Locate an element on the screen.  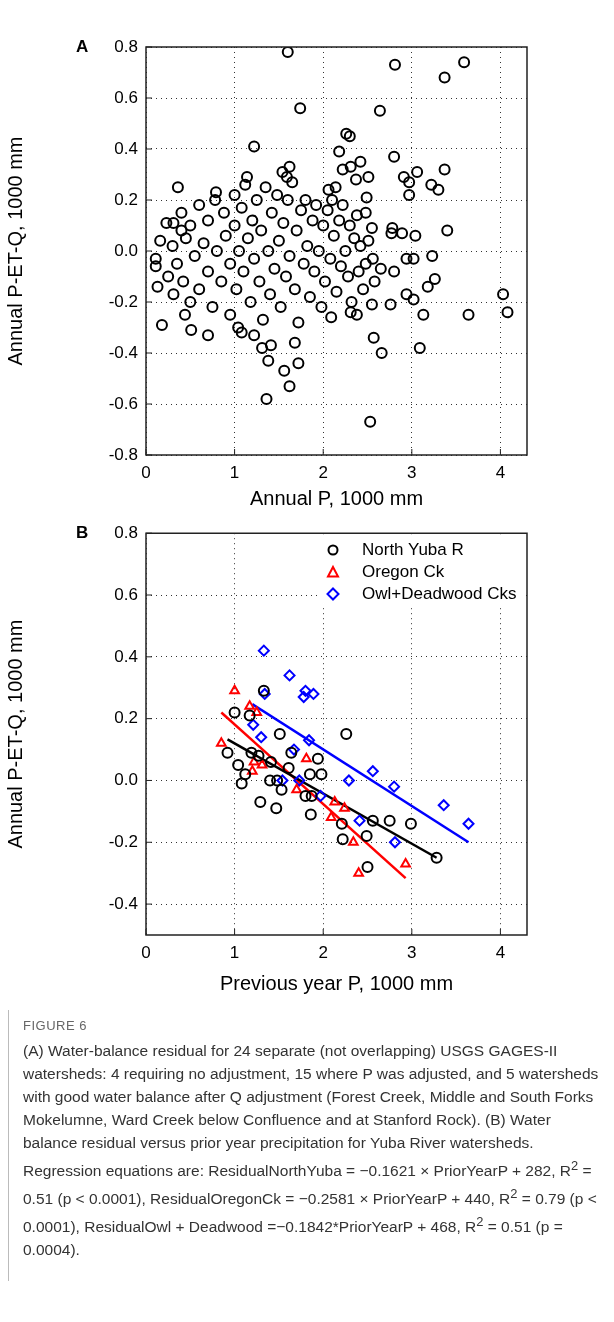
y-tick-label: -0.6 is located at coordinates (123, 403).